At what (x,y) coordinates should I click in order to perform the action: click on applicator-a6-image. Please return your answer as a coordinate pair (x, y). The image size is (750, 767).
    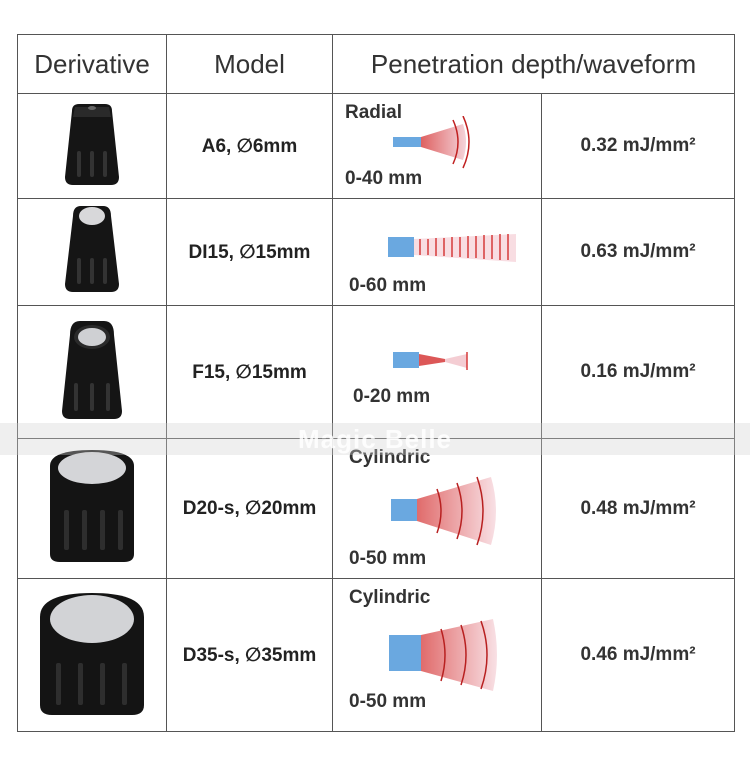
    Looking at the image, I should click on (92, 144).